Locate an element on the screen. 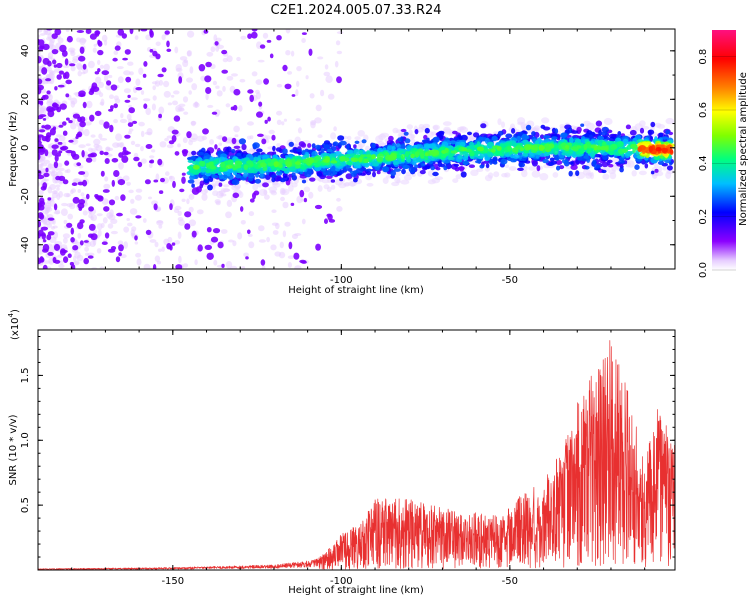  spectrogram-ytick-label: 40 is located at coordinates (25, 50).